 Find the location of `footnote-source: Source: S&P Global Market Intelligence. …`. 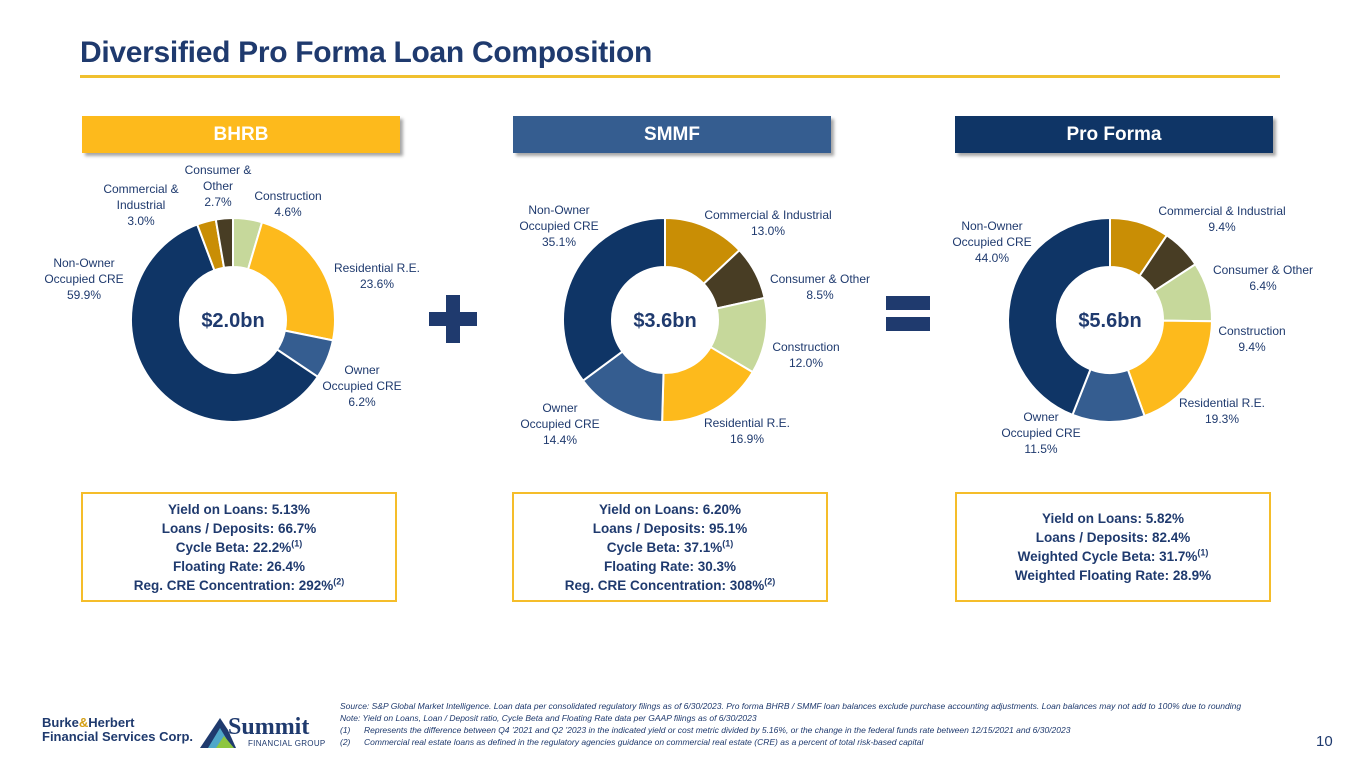

footnote-source: Source: S&P Global Market Intelligence. … is located at coordinates (791, 706).